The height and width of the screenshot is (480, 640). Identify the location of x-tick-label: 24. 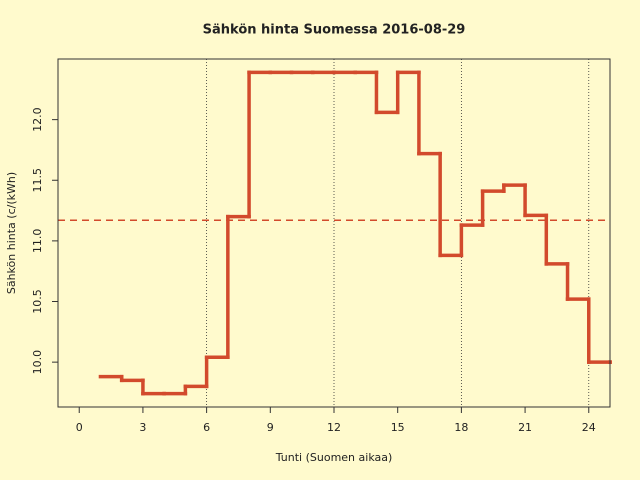
(589, 427).